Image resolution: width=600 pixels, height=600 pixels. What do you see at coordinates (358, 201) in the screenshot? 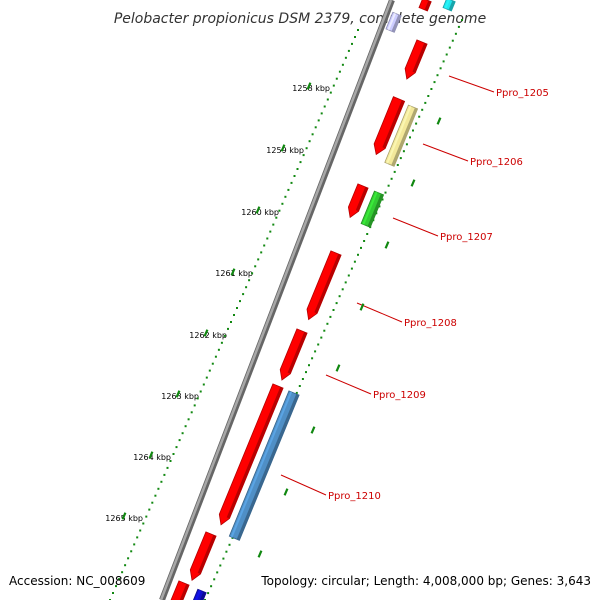
I see `gene-ppro-1207-red` at bounding box center [358, 201].